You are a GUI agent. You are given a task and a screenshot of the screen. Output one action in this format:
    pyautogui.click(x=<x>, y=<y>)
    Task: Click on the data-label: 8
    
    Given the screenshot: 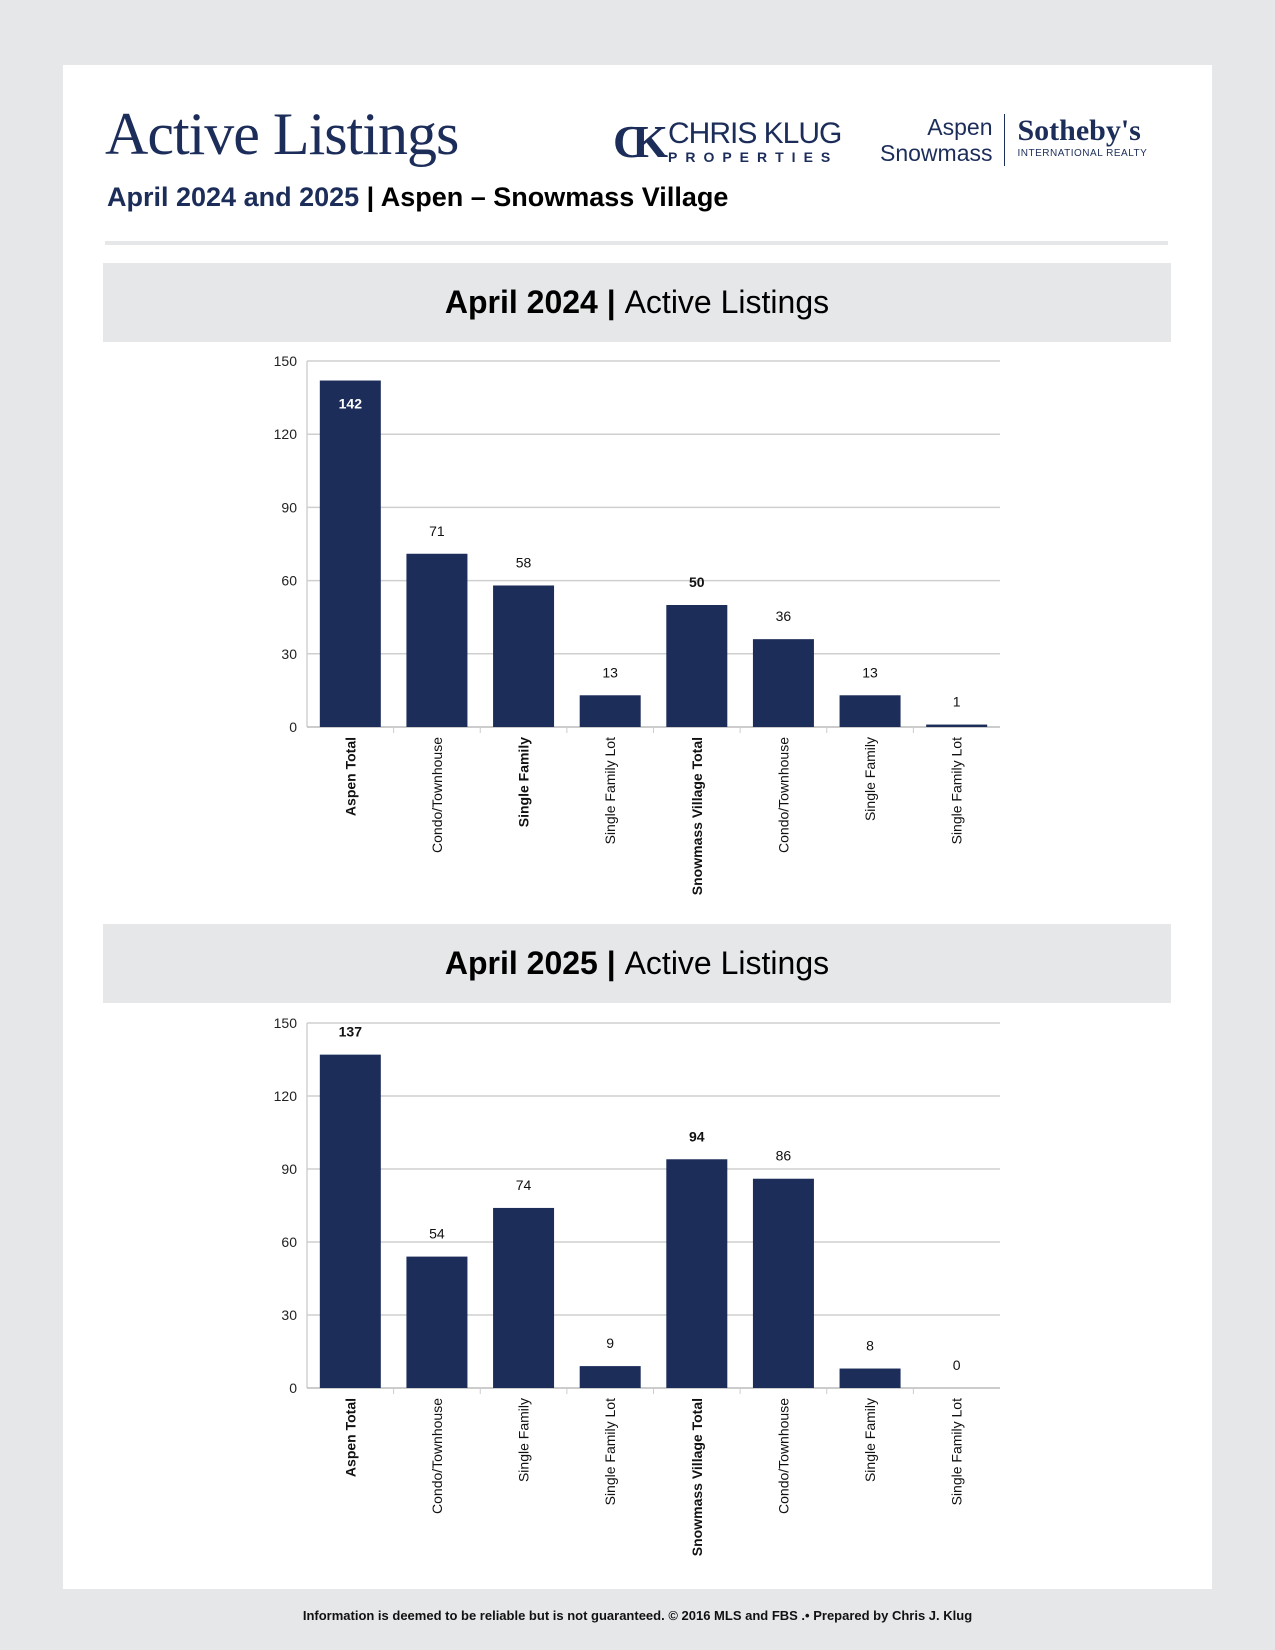 What is the action you would take?
    pyautogui.click(x=870, y=1346)
    